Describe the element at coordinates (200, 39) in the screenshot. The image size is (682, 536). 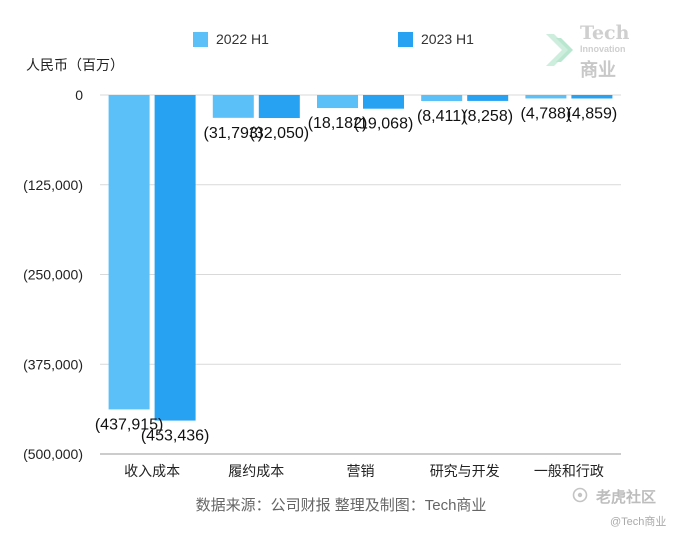
I see `legend-swatch-2022` at that location.